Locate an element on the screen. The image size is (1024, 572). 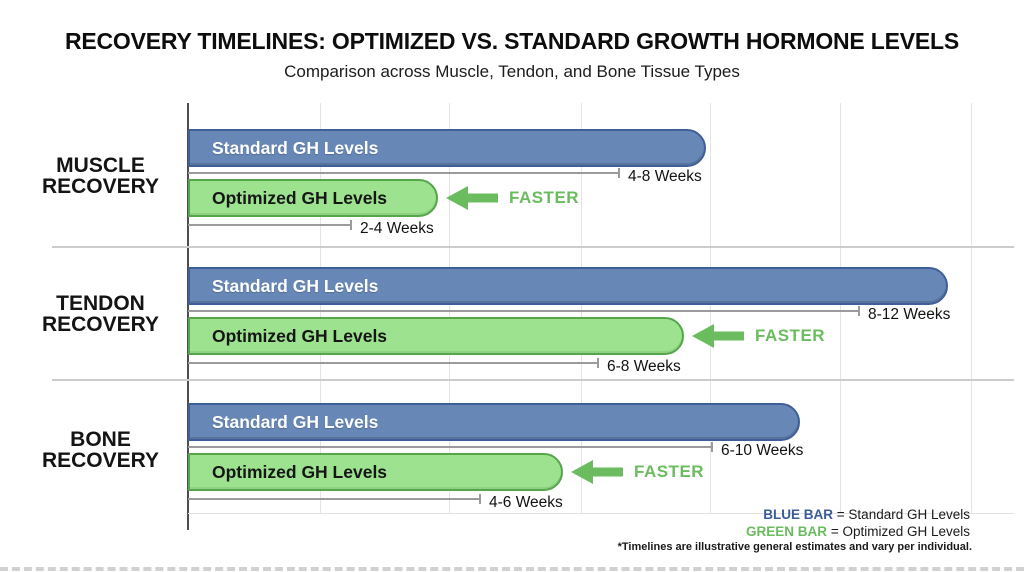
legend-green-def: = Optimized GH Levels is located at coordinates (898, 531).